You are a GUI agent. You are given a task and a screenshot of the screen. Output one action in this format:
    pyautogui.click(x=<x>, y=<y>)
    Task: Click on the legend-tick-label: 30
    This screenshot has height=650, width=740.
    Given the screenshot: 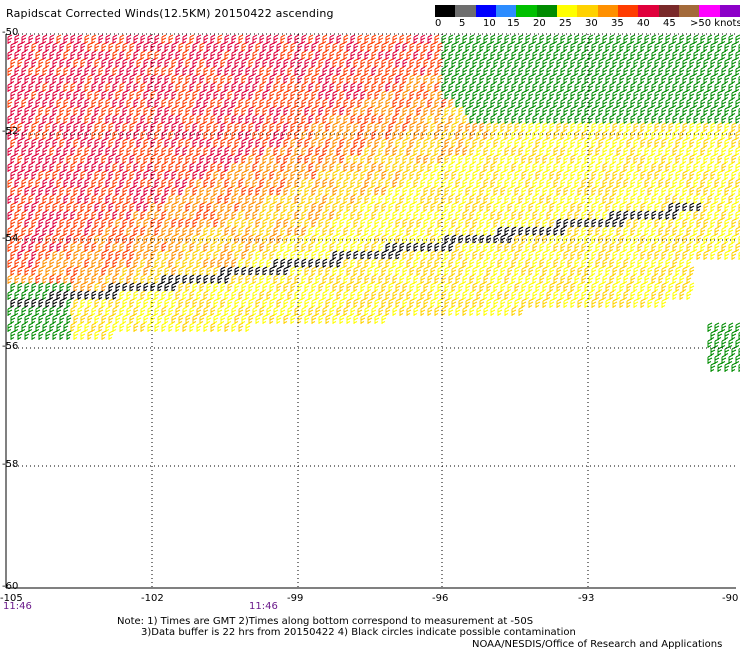 What is the action you would take?
    pyautogui.click(x=591, y=23)
    